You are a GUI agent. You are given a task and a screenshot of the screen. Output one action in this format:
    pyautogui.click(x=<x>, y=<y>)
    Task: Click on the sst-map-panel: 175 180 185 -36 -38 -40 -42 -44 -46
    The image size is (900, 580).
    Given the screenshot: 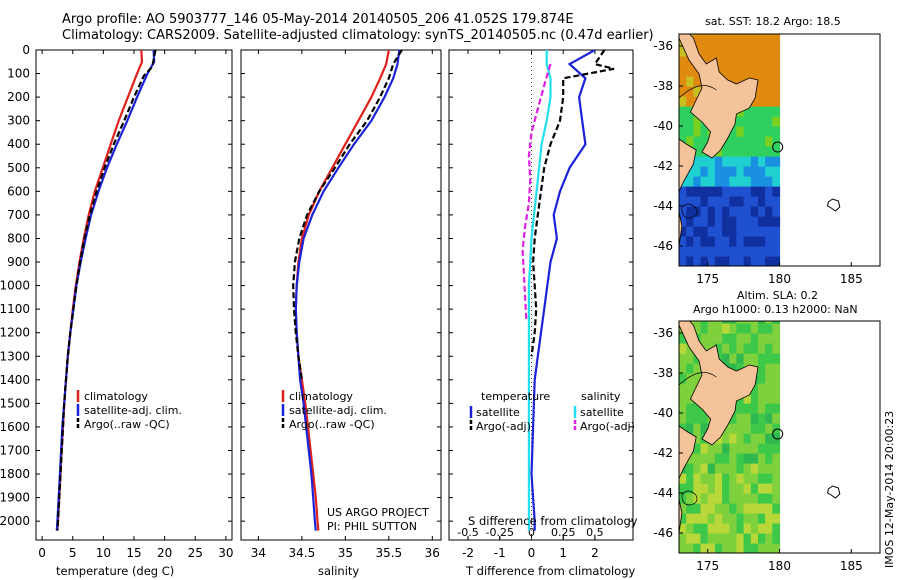 What is the action you would take?
    pyautogui.click(x=767, y=159)
    